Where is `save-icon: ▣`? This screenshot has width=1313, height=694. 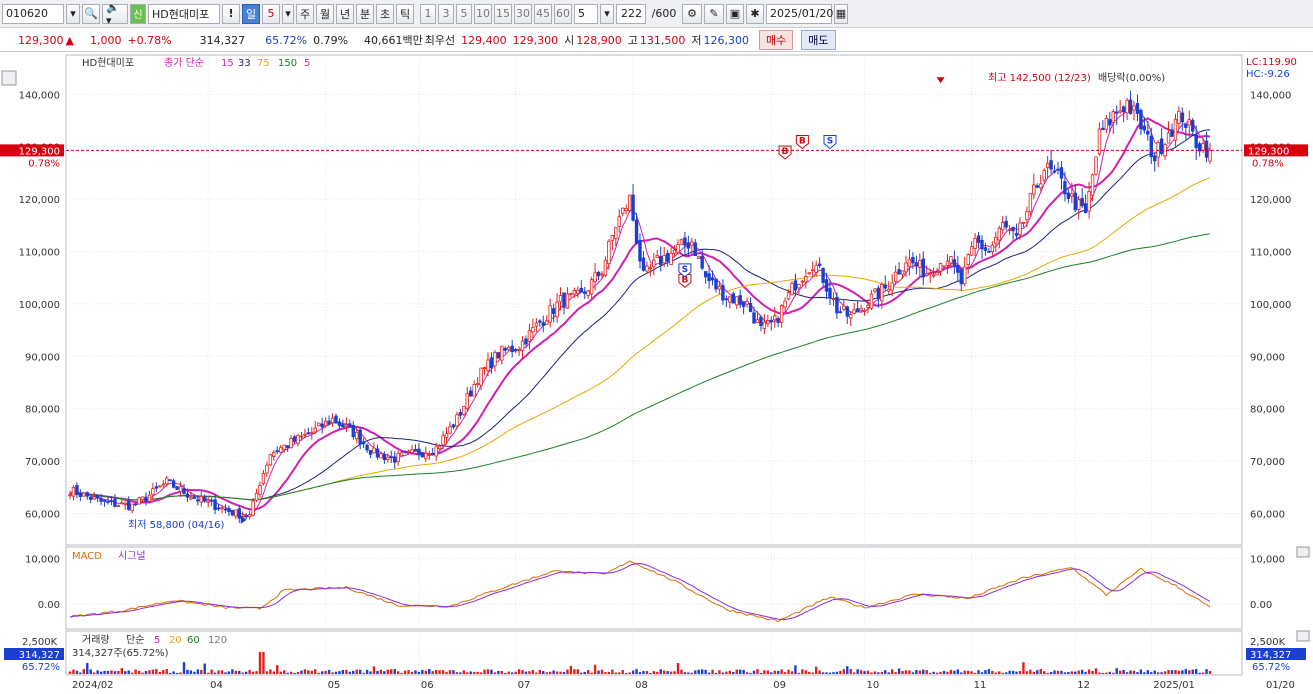
save-icon: ▣ is located at coordinates (735, 13).